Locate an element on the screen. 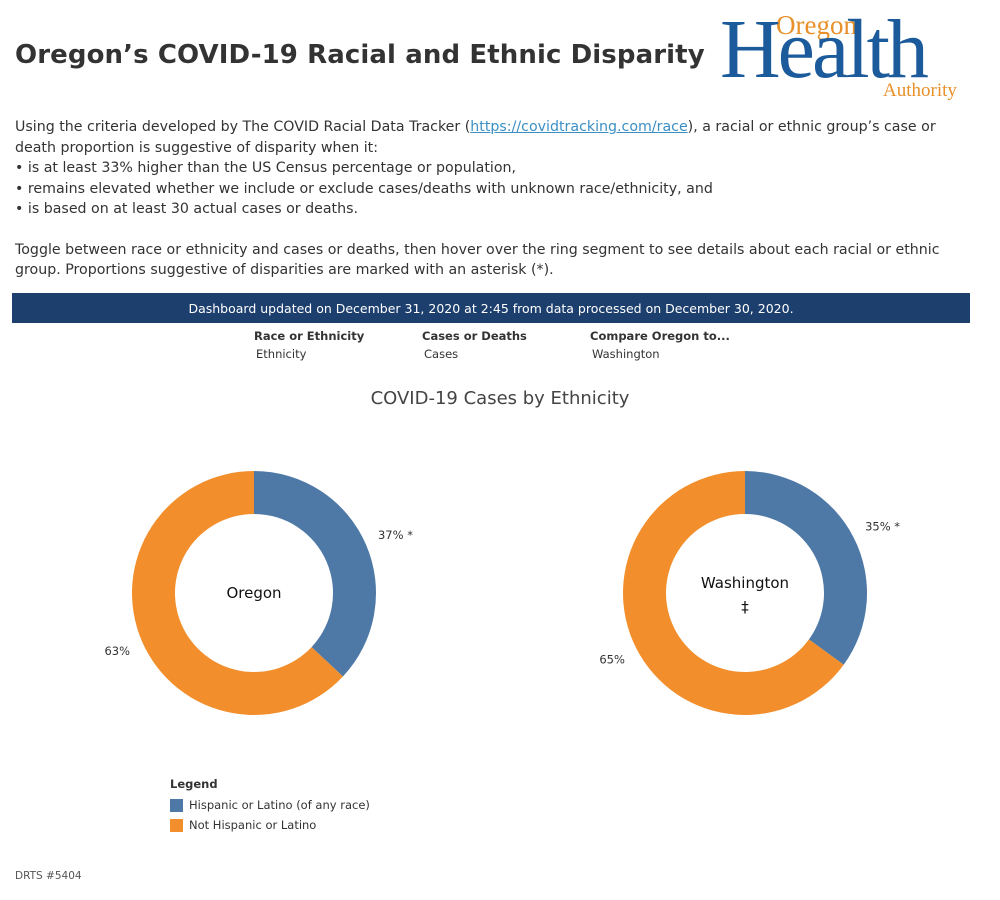 The width and height of the screenshot is (1000, 900). chart-title: COVID-19 Cases by Ethnicity is located at coordinates (500, 398).